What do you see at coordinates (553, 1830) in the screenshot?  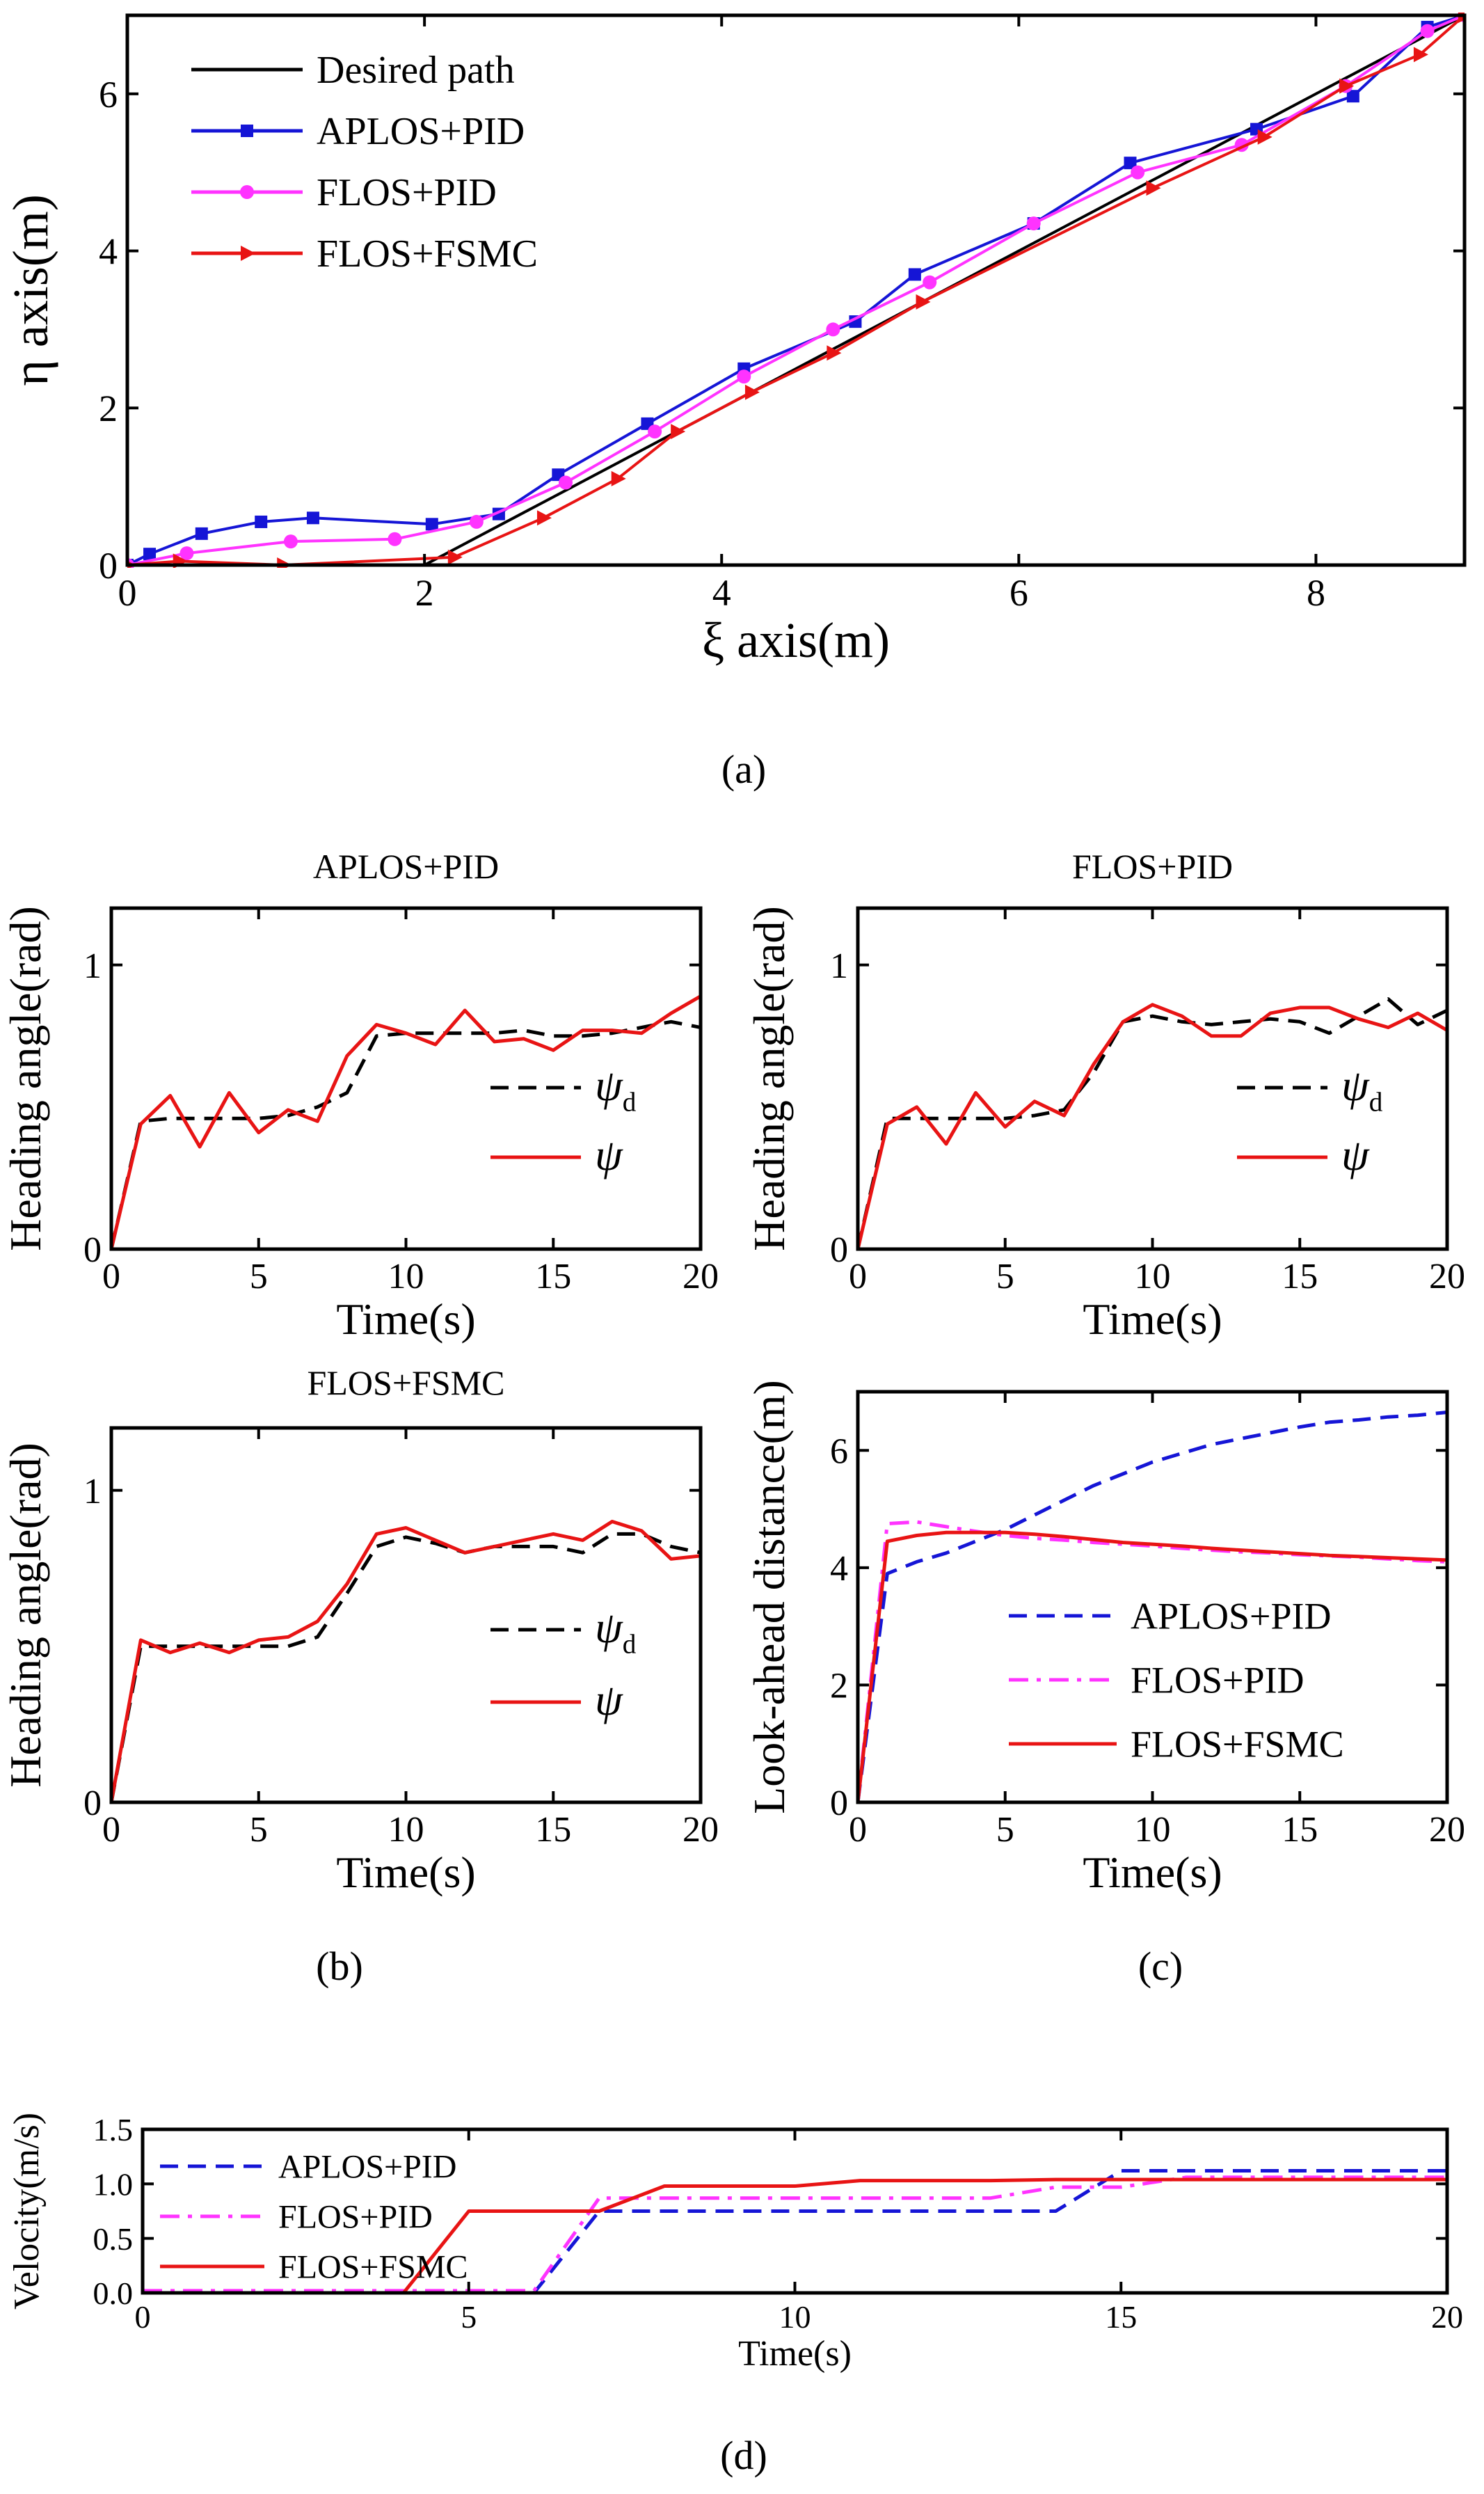 I see `chart-b3-xtick-label: 15` at bounding box center [553, 1830].